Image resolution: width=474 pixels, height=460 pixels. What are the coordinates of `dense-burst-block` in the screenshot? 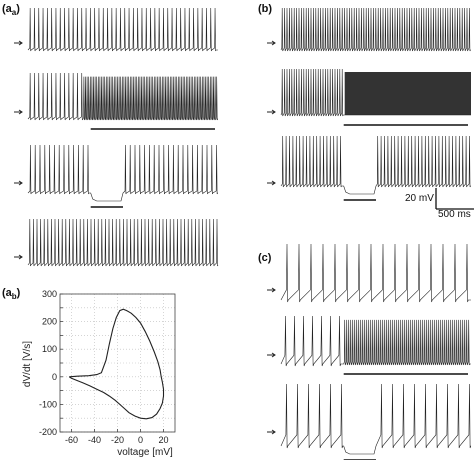 It's located at (407, 93).